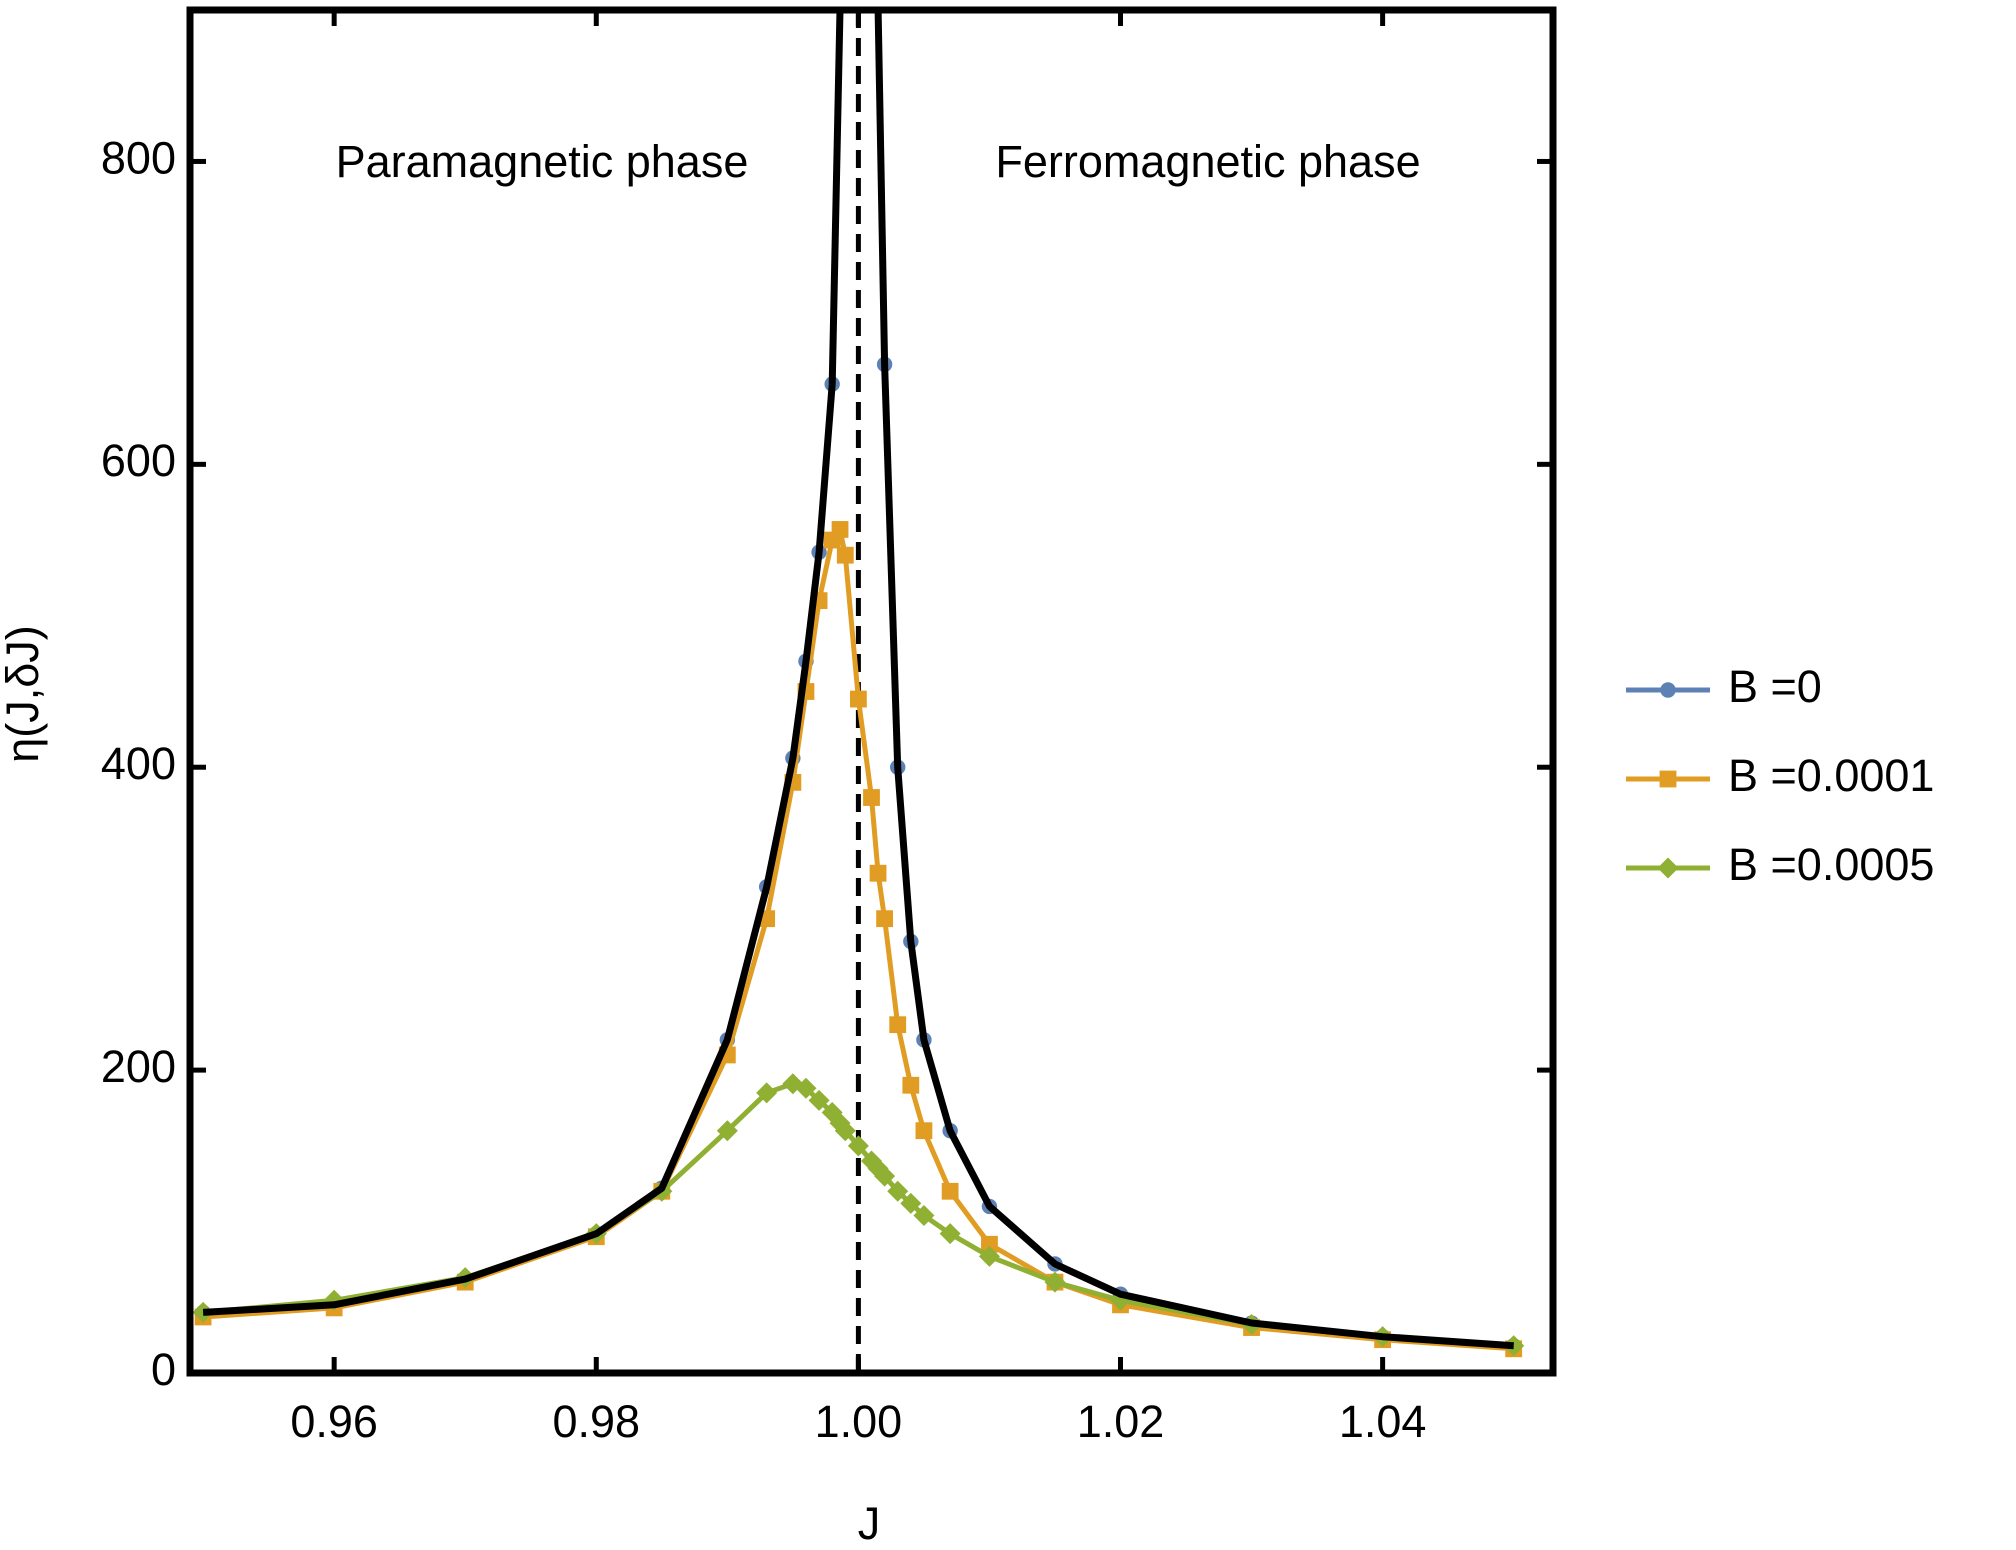  Describe the element at coordinates (138, 157) in the screenshot. I see `y-tick-label: 800` at that location.